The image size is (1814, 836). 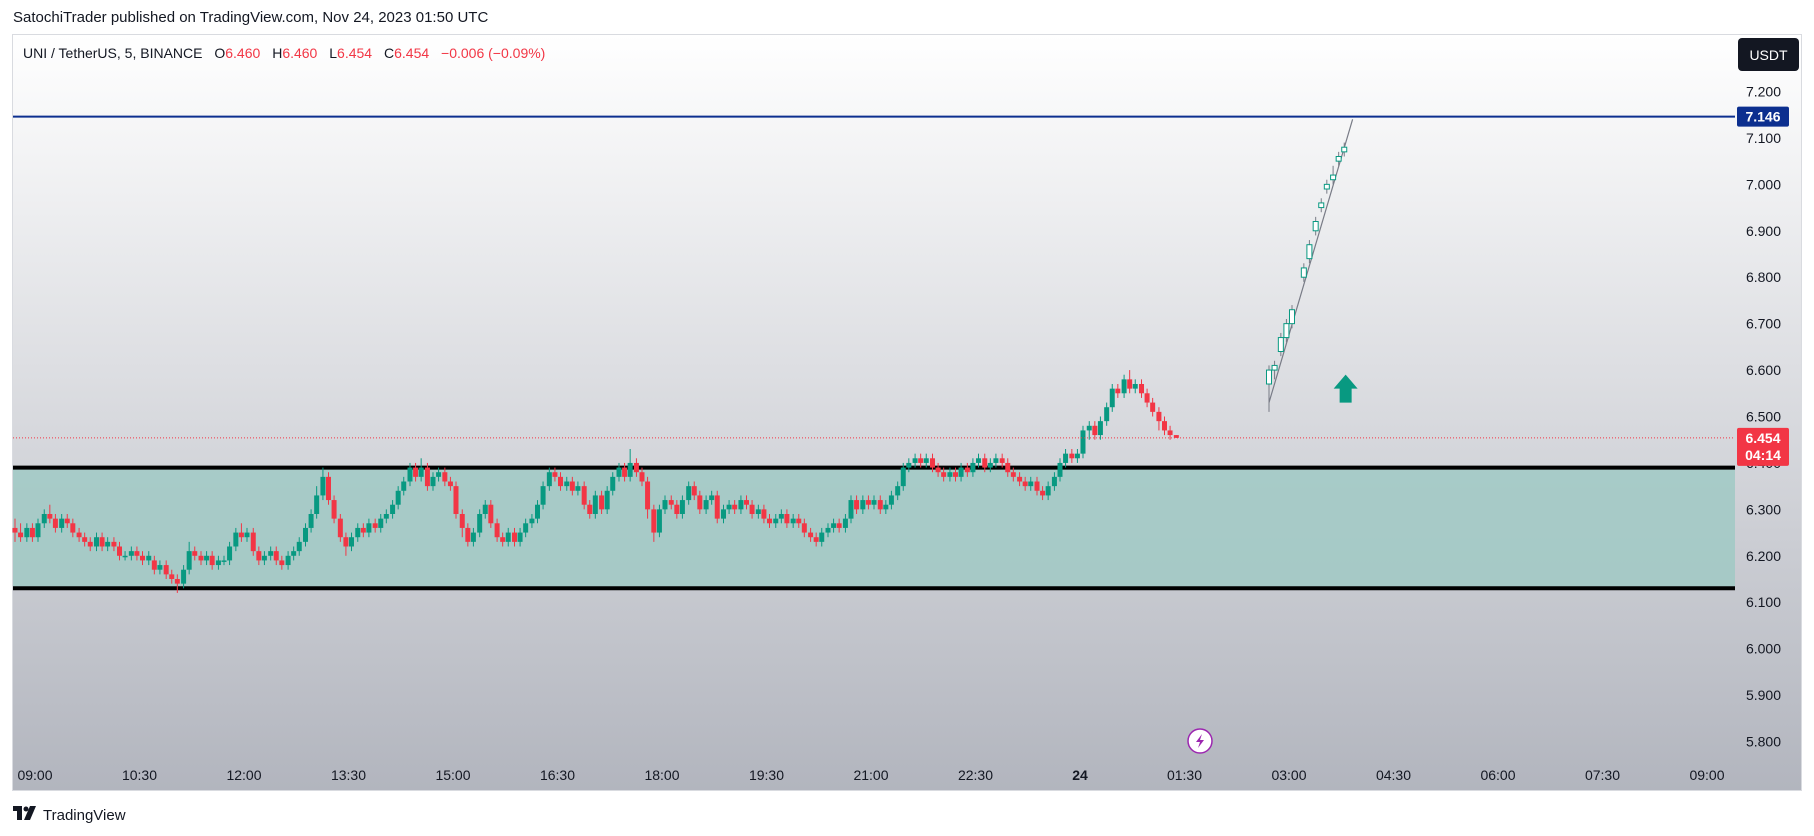 What do you see at coordinates (661, 775) in the screenshot?
I see `x-tick-label: 18:00` at bounding box center [661, 775].